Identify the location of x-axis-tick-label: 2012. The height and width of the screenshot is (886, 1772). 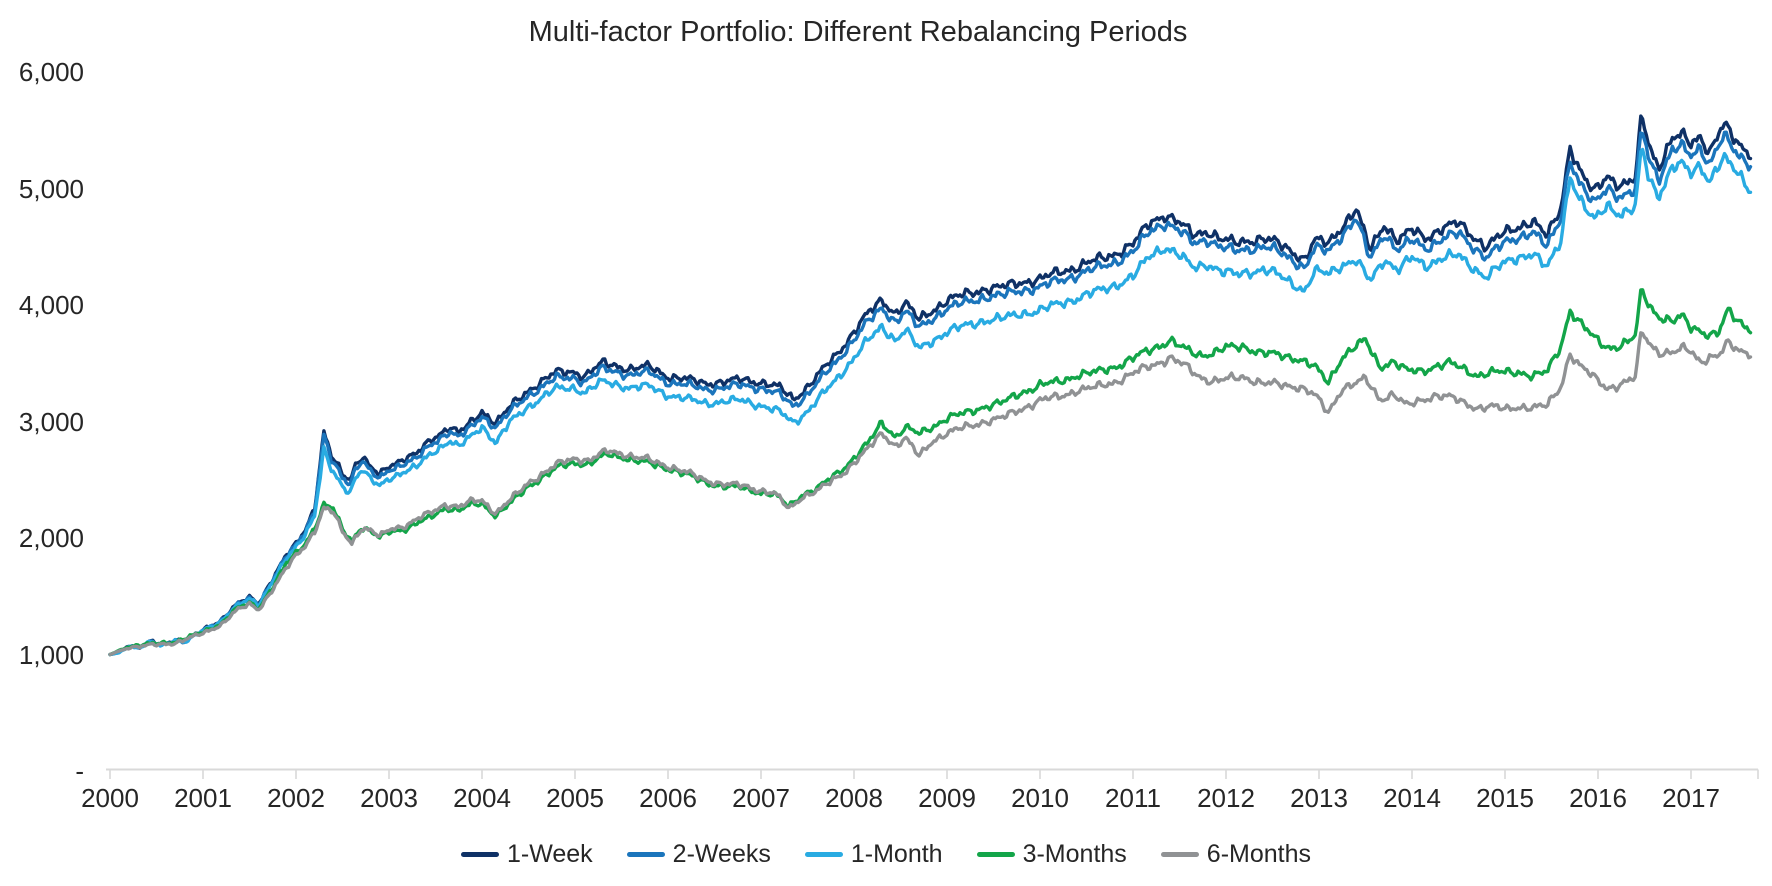
(1226, 798).